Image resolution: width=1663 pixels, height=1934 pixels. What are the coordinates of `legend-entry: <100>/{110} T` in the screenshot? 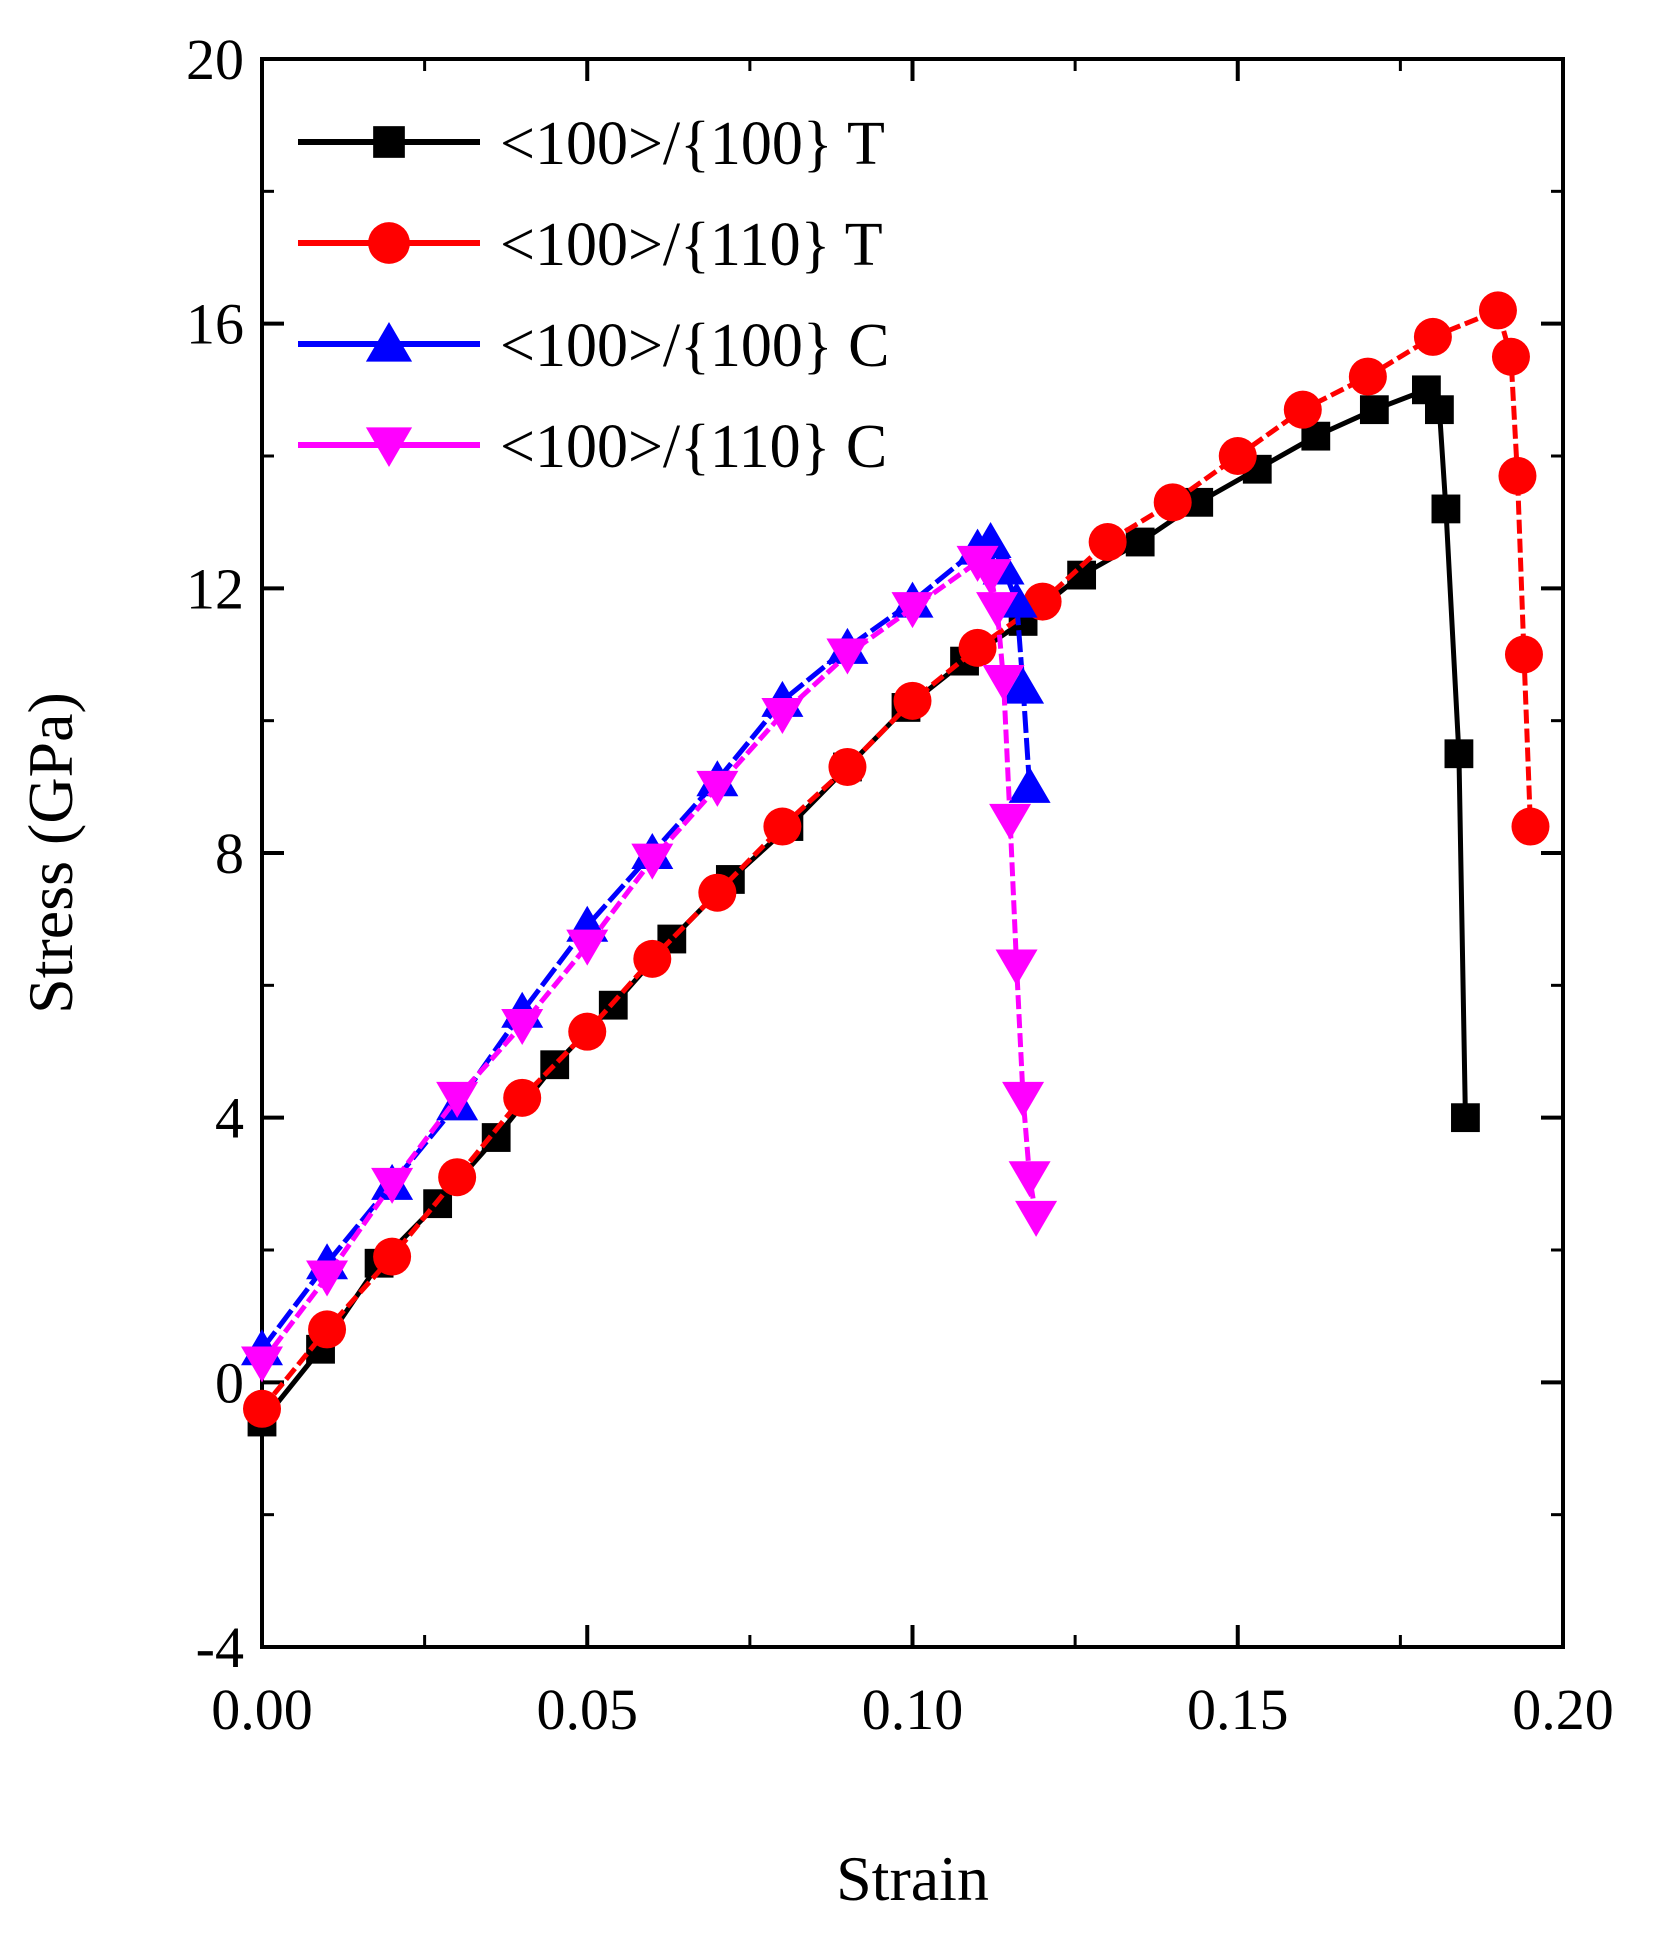 It's located at (590, 245).